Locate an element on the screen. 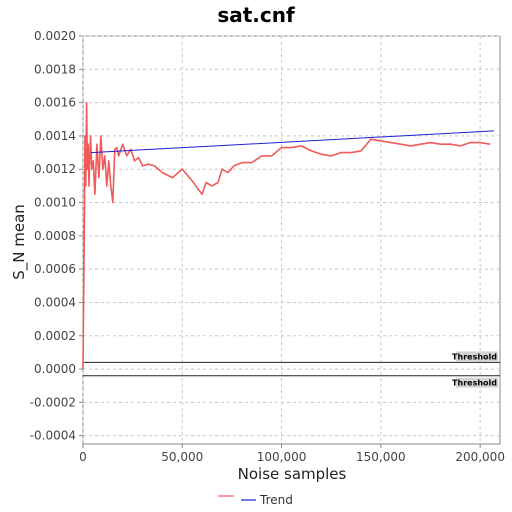 This screenshot has width=512, height=512. y-tick-label: 0.0018 is located at coordinates (55, 69).